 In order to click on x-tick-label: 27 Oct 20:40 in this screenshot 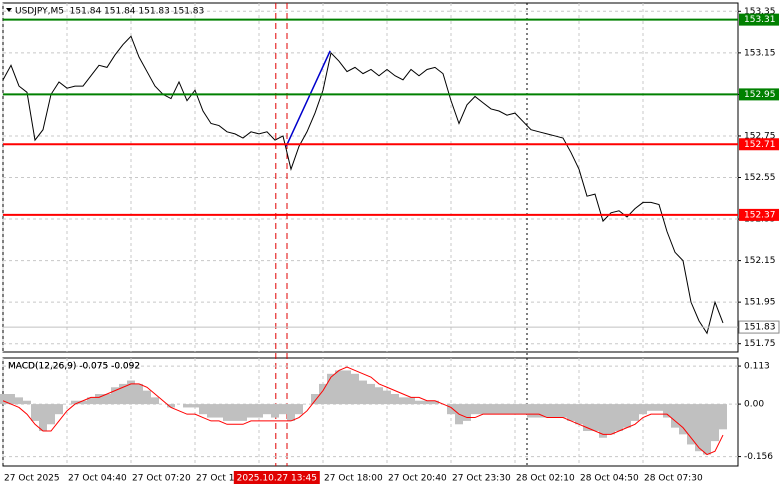, I will do `click(417, 479)`.